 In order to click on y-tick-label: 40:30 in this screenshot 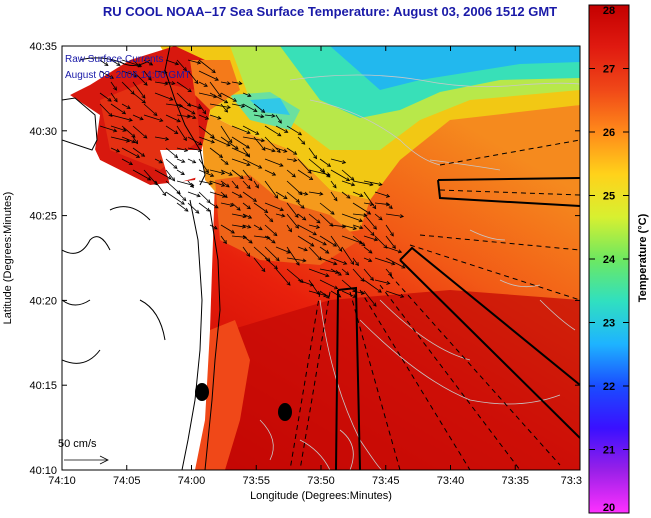, I will do `click(43, 132)`.